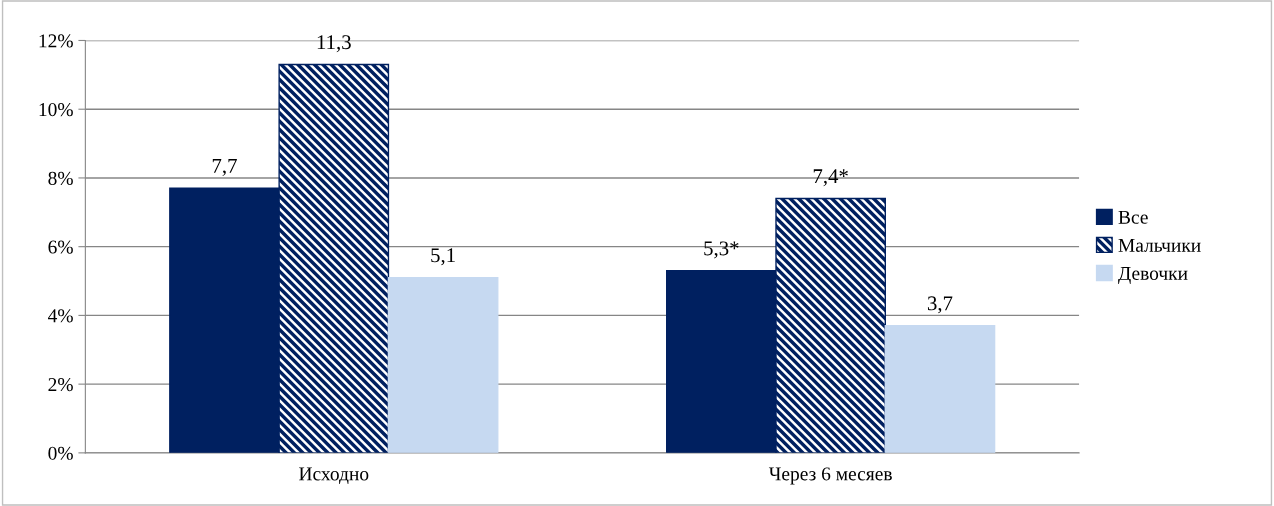 The width and height of the screenshot is (1274, 506). What do you see at coordinates (60, 316) in the screenshot?
I see `y-tick-label: 4%` at bounding box center [60, 316].